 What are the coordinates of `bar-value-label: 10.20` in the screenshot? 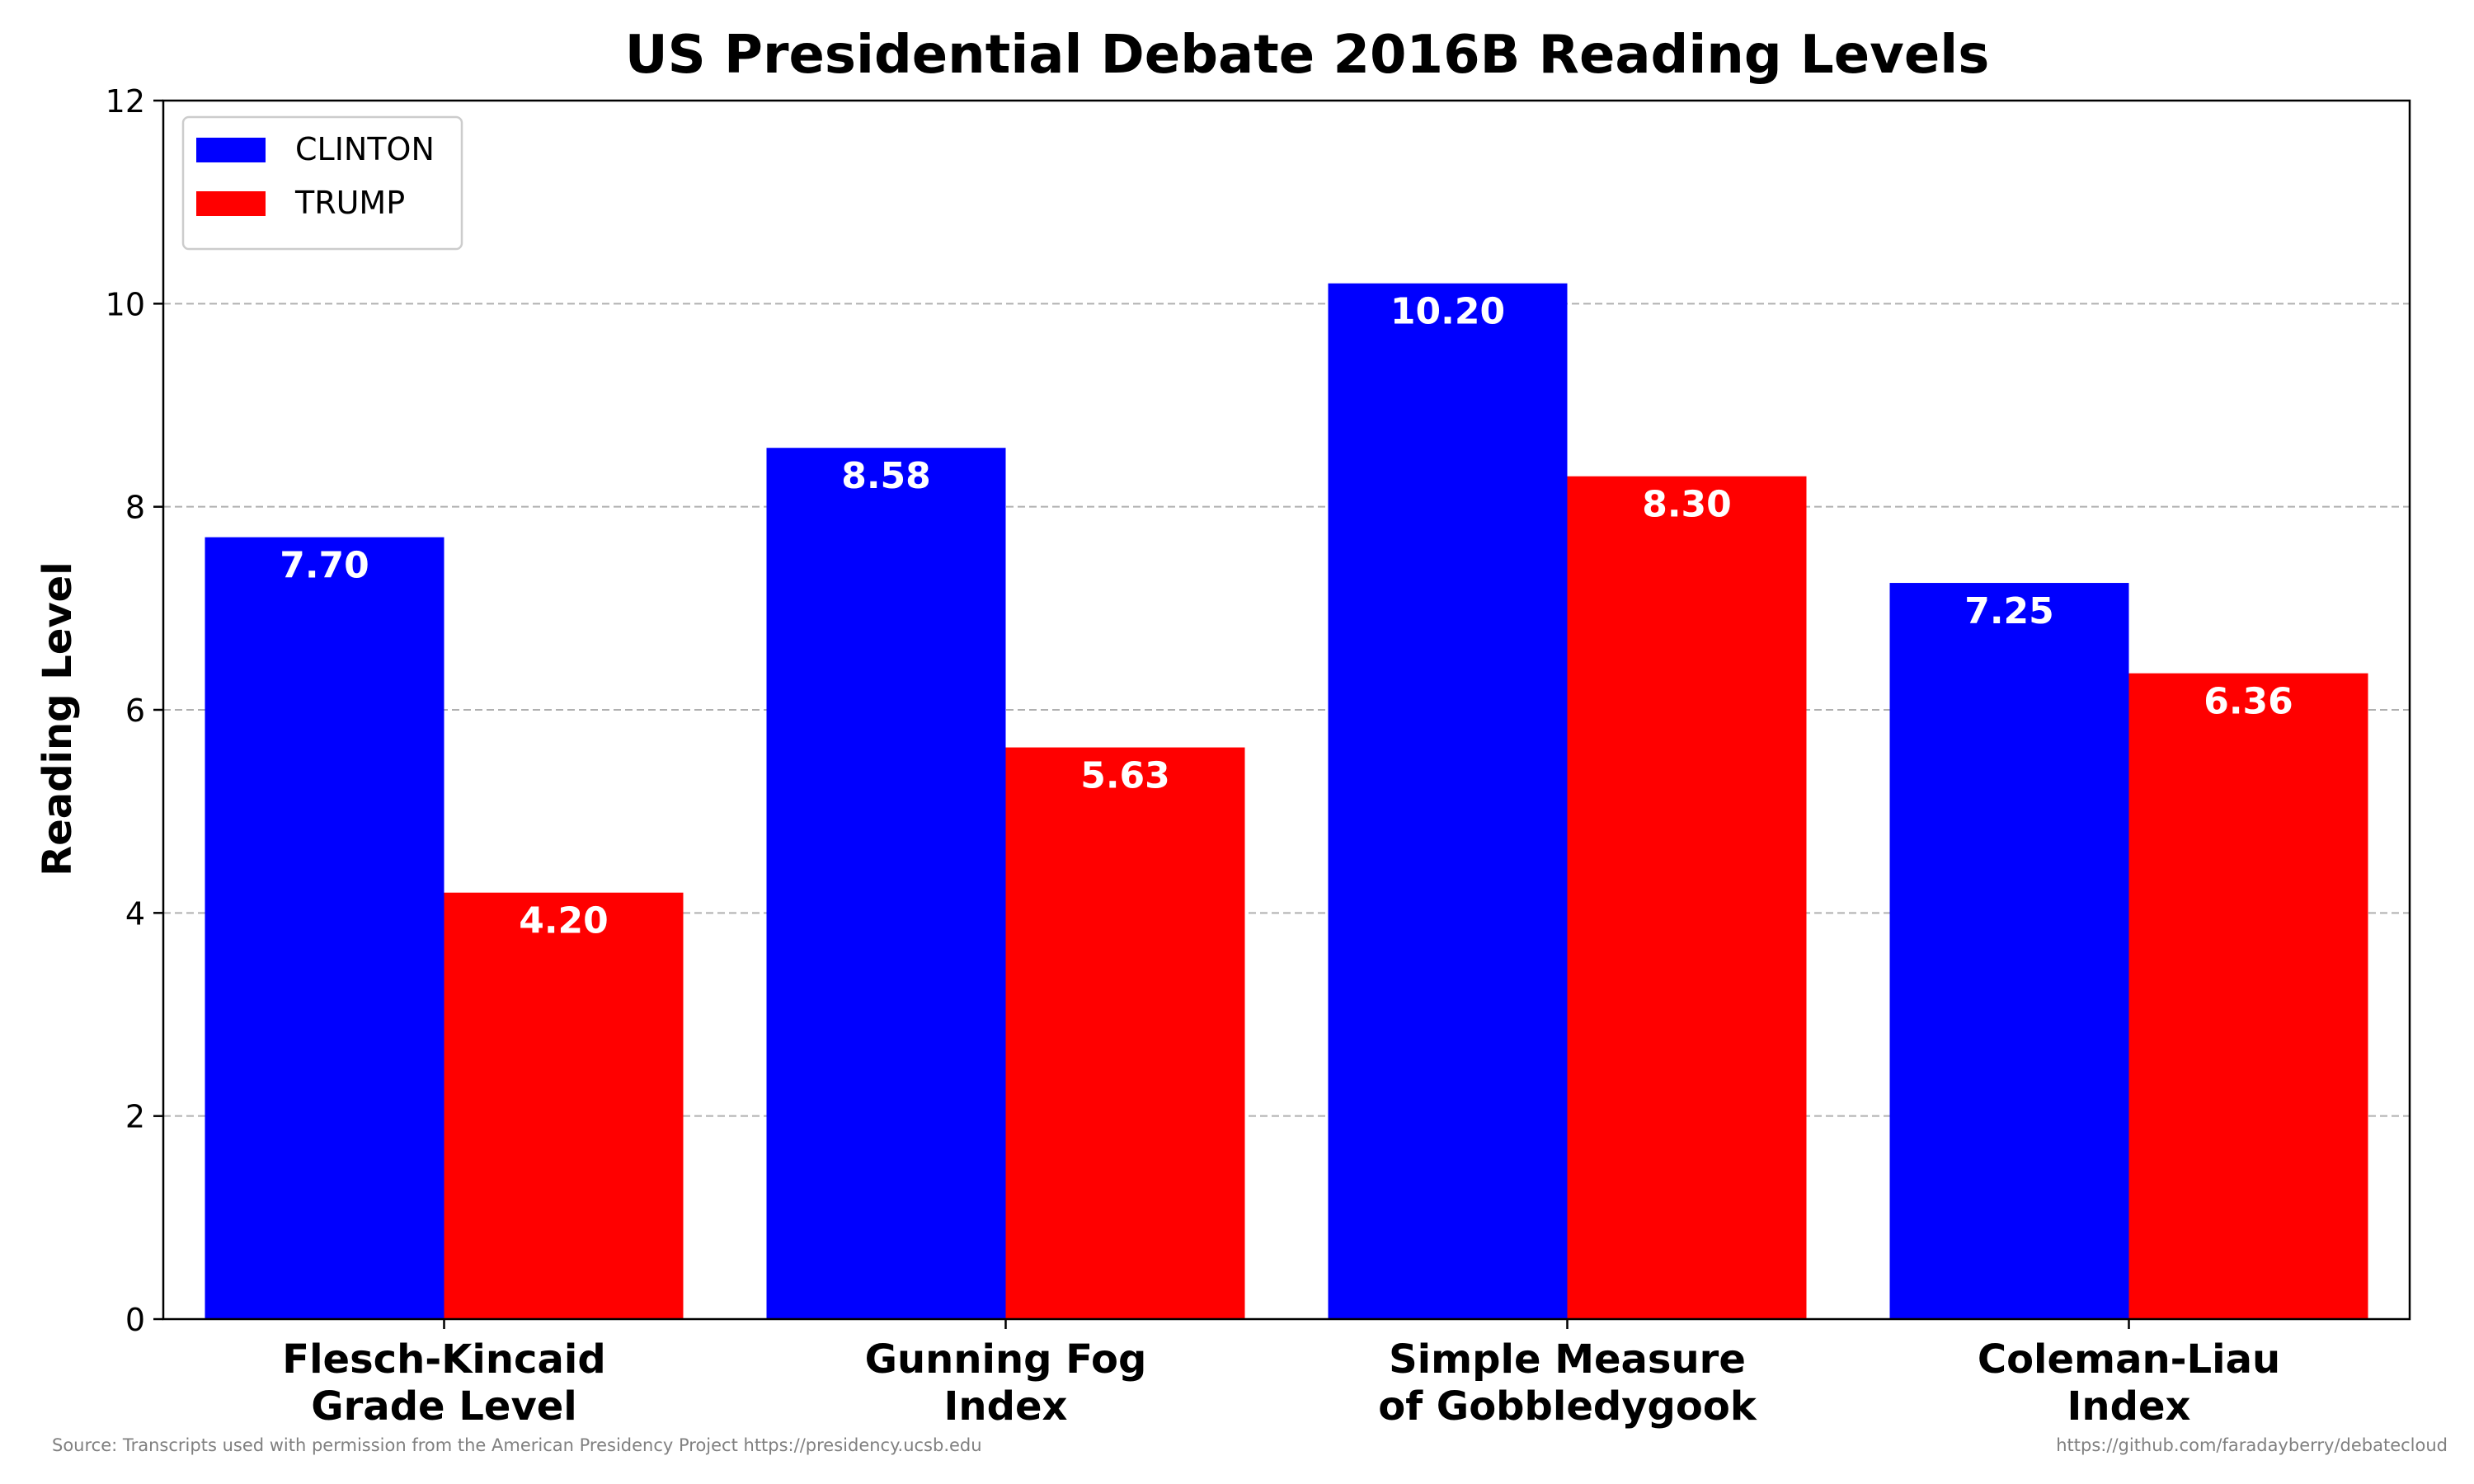 It's located at (1447, 312).